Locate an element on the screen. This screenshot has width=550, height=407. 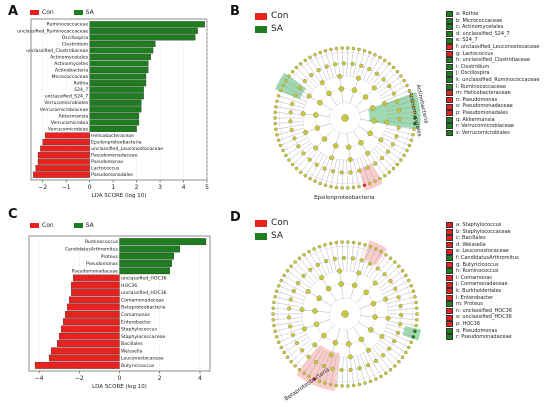
taxa-label: r: Pseudomonadaceae is located at coordinates (484, 337).